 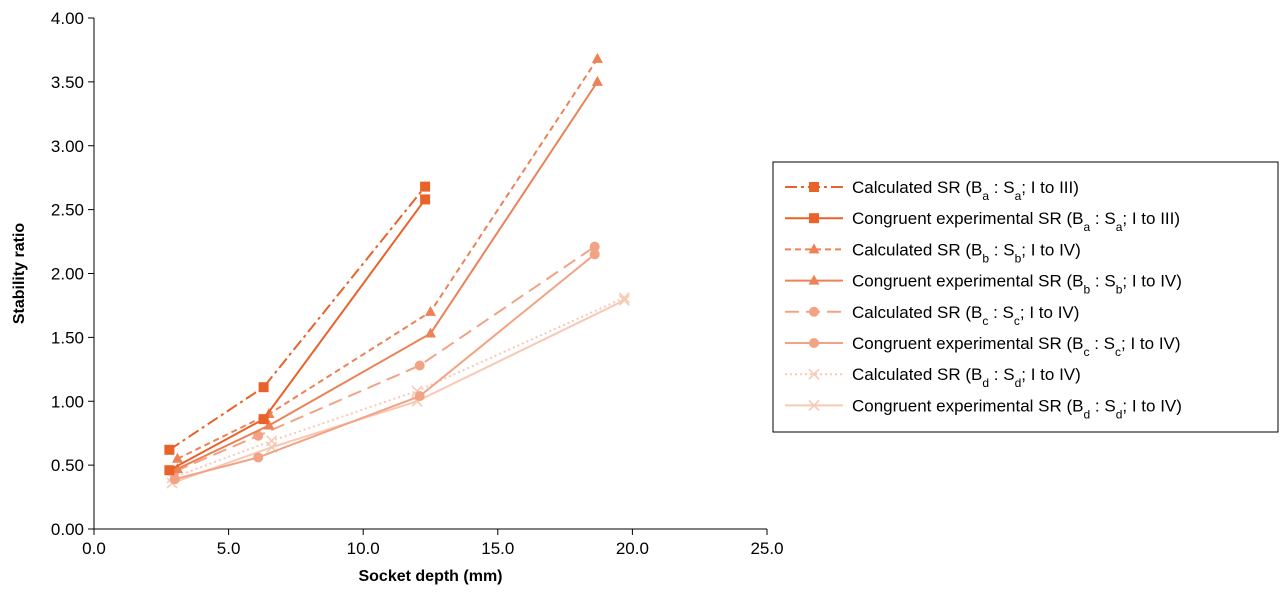 I want to click on y-tick-label: 4.00, so click(x=67, y=18).